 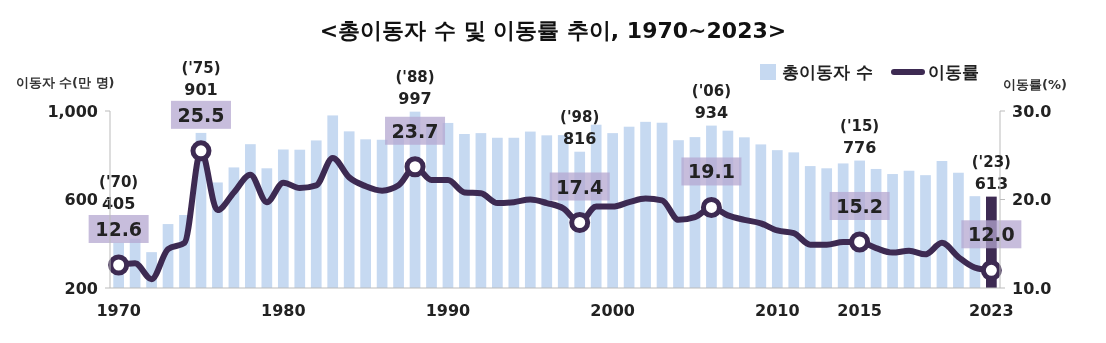 I want to click on text: ('06), so click(x=711, y=90).